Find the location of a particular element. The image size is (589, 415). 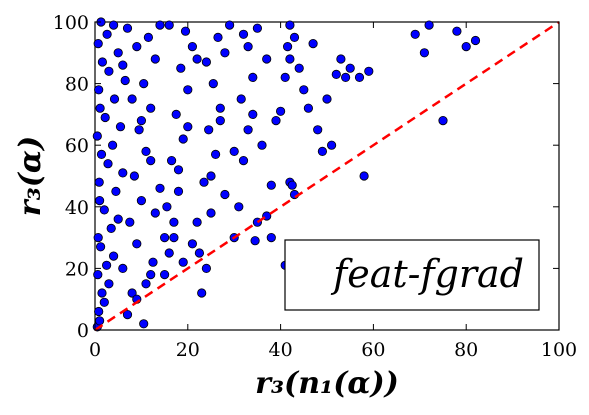

x-axis-label: r₃(n₁(α)) is located at coordinates (327, 383).